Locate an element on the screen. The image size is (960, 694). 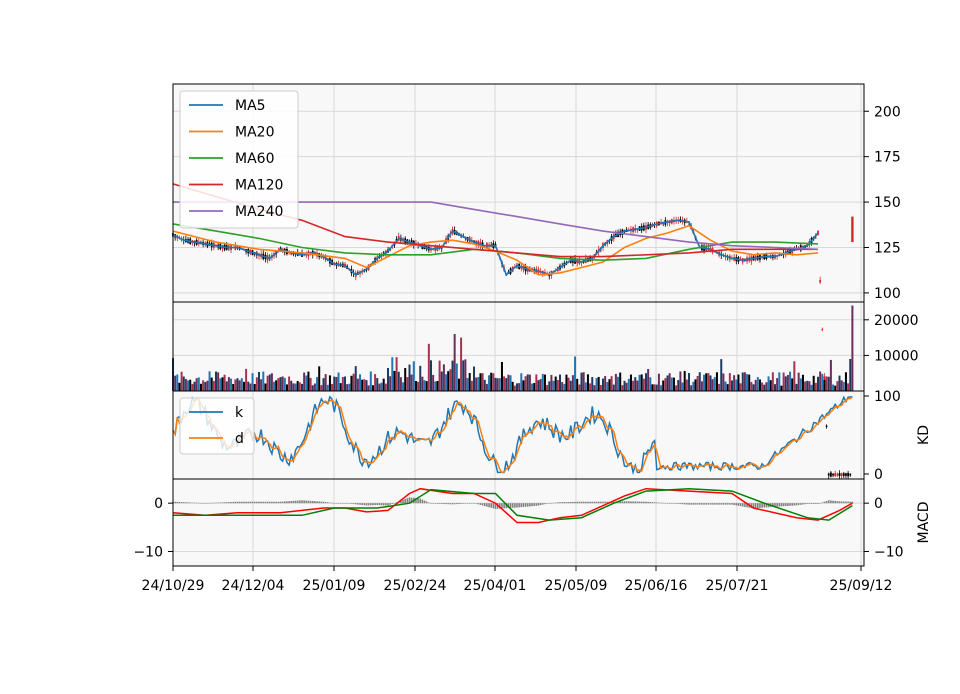
legend-label: MA240 is located at coordinates (259, 212).